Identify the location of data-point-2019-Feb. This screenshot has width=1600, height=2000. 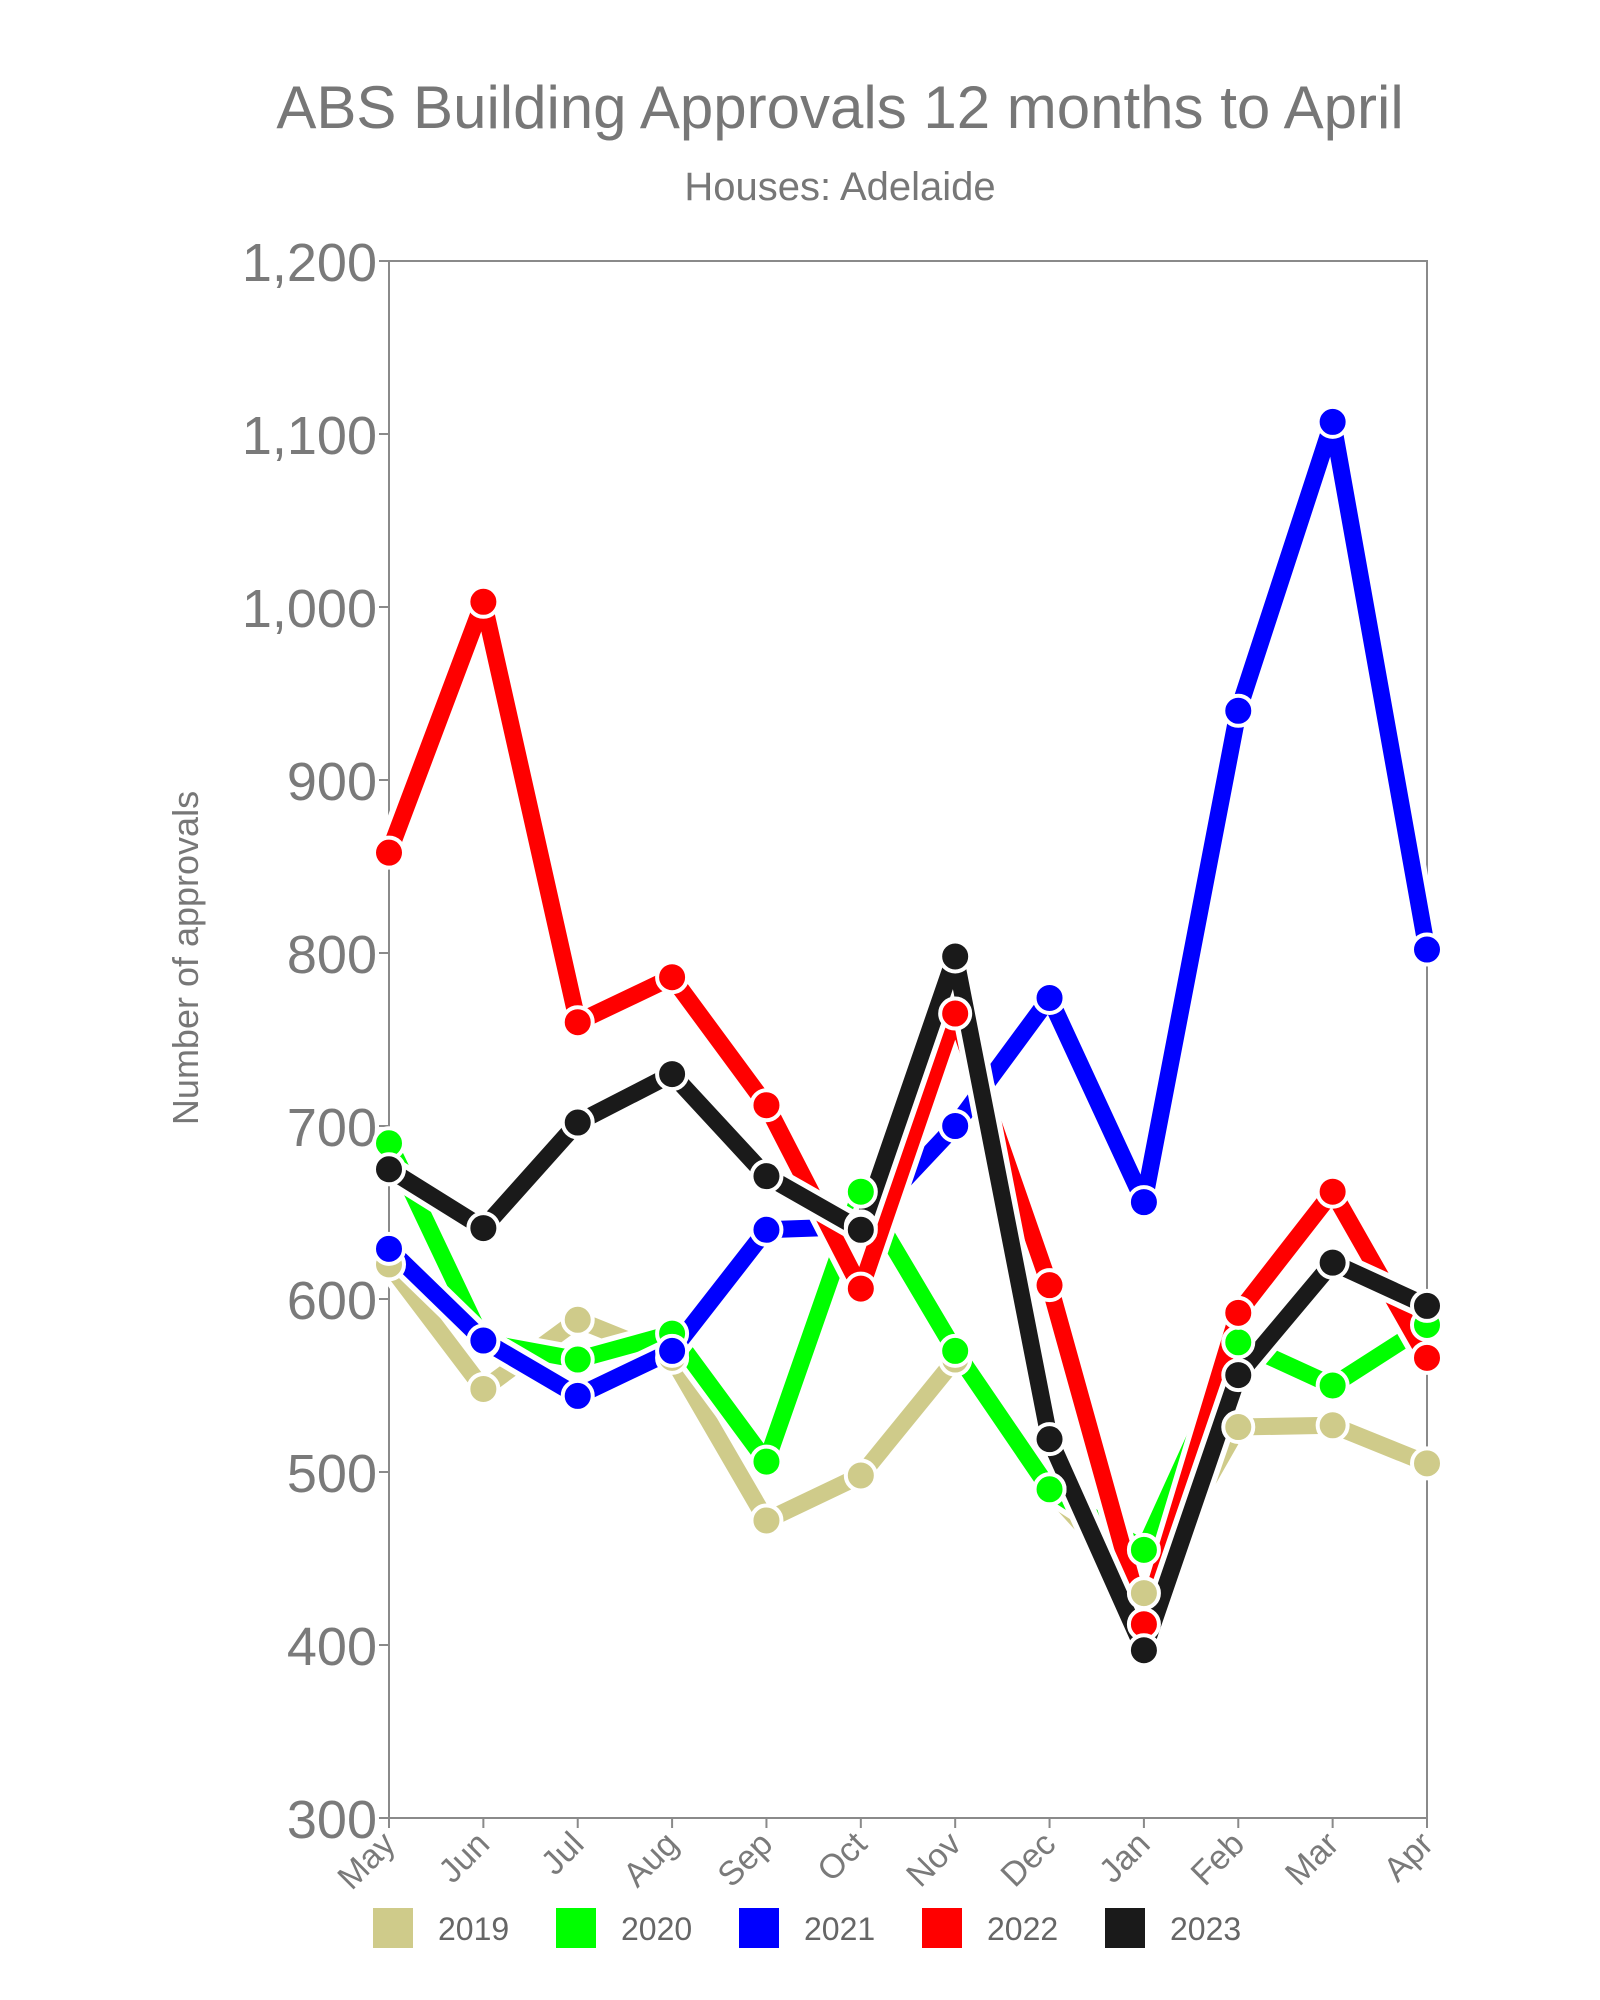
(1238, 1427).